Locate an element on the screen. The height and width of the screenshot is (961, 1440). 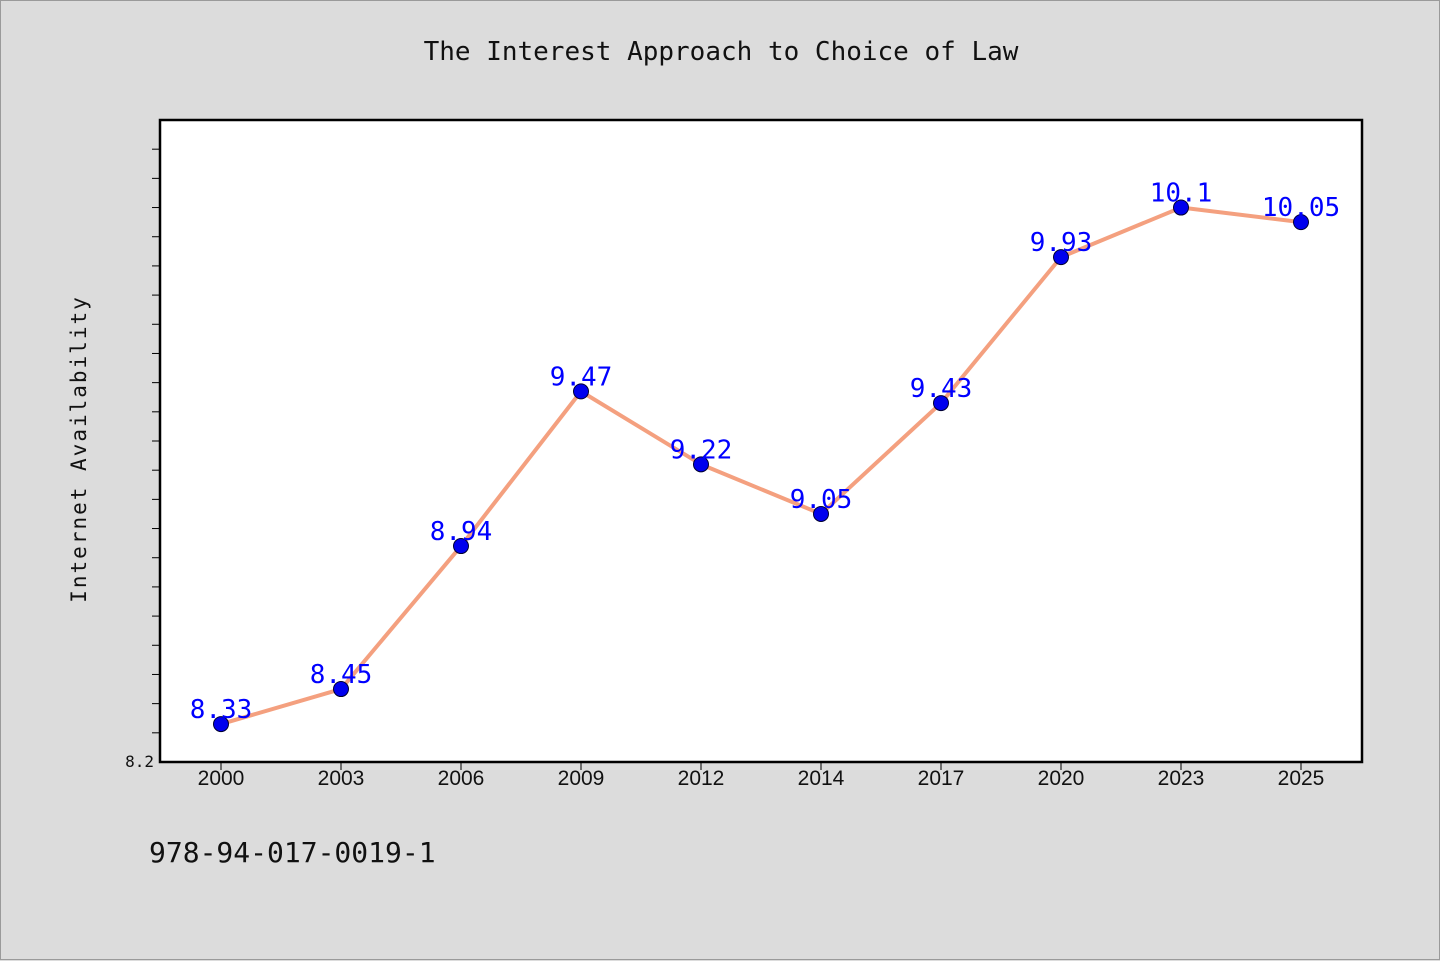
isbn-text: 978-94-017-0019-1 is located at coordinates (292, 852).